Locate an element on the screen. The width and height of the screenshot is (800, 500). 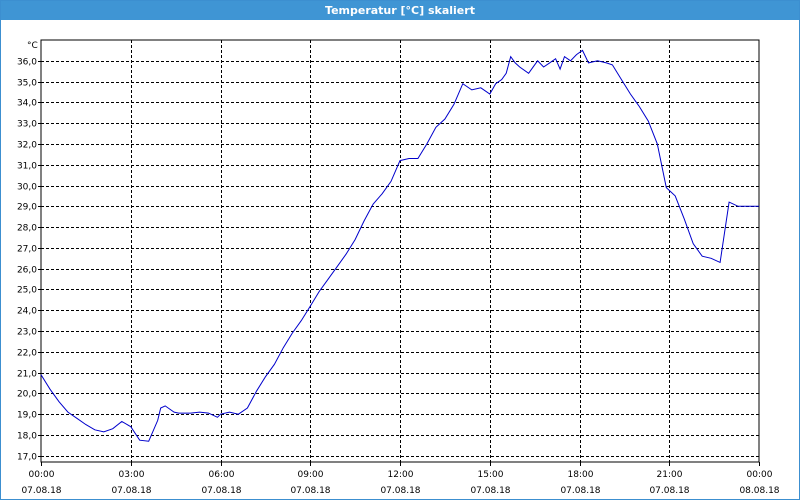
x-tick-time-label: 06:00 is located at coordinates (222, 475).